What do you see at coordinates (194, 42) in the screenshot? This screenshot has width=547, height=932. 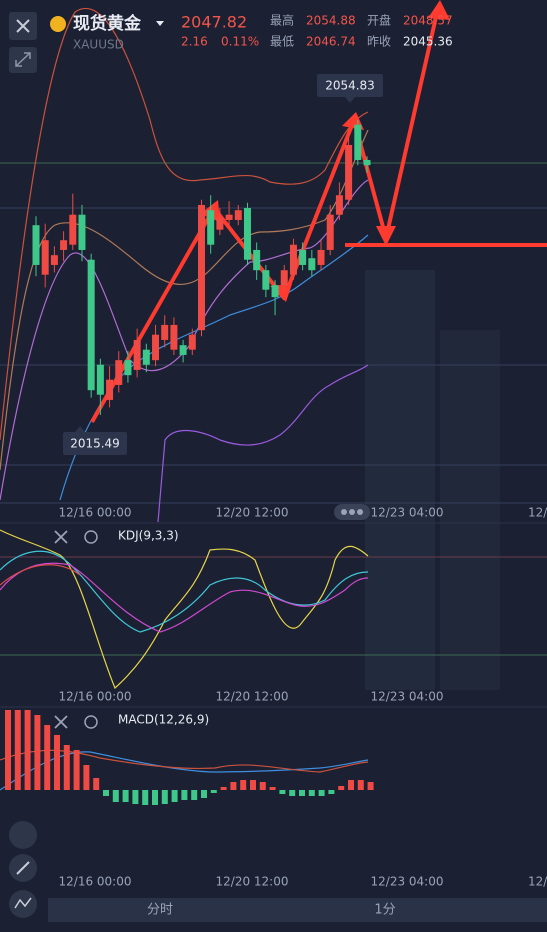 I see `change: 2.16` at bounding box center [194, 42].